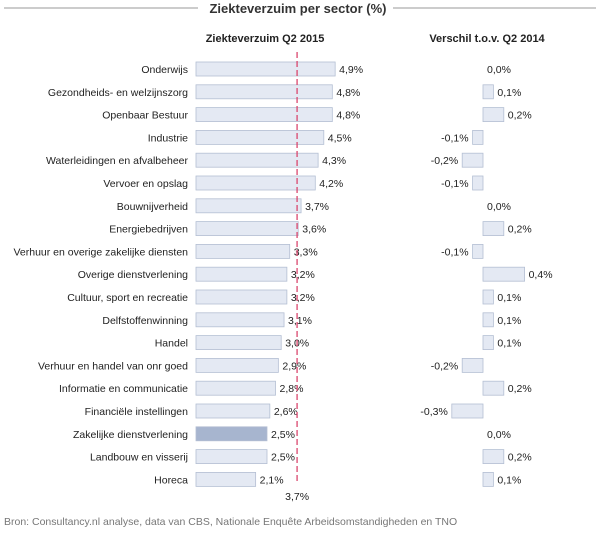 Image resolution: width=600 pixels, height=534 pixels. What do you see at coordinates (139, 458) in the screenshot?
I see `category-label: Landbouw en visserij` at bounding box center [139, 458].